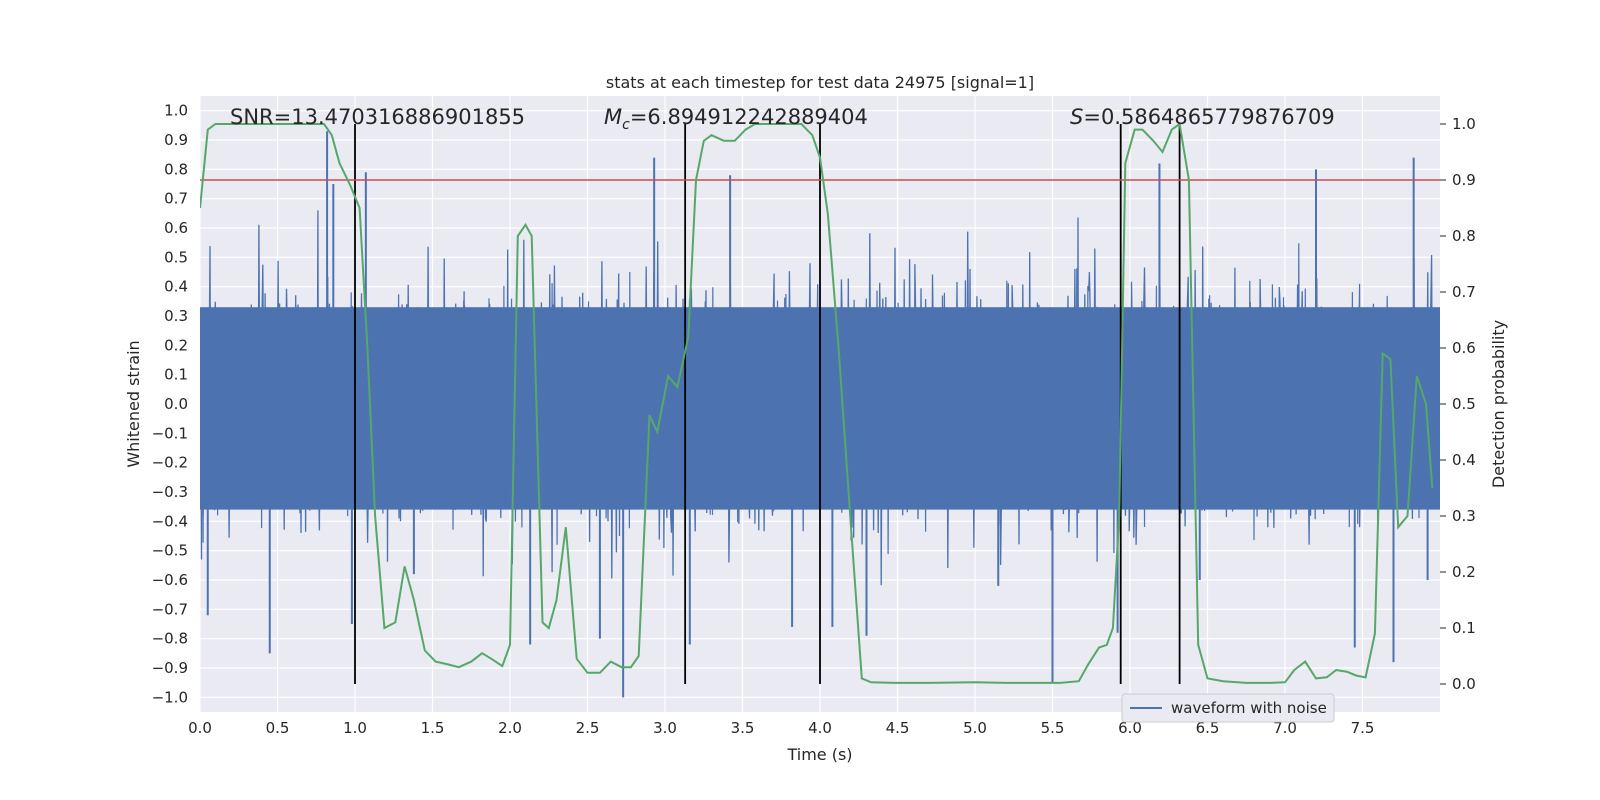 The height and width of the screenshot is (800, 1600). What do you see at coordinates (1464, 124) in the screenshot?
I see `right-y-tick-label: 1.0` at bounding box center [1464, 124].